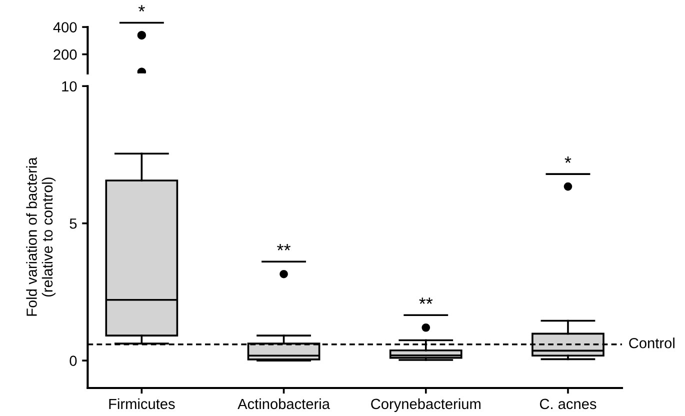 The height and width of the screenshot is (416, 685). I want to click on x-tick-label: Corynebacterium, so click(425, 405).